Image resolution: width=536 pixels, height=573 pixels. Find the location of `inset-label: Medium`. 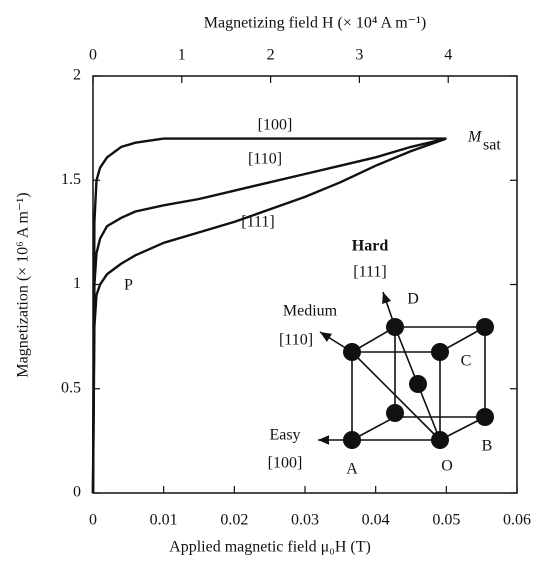

inset-label: Medium is located at coordinates (310, 311).